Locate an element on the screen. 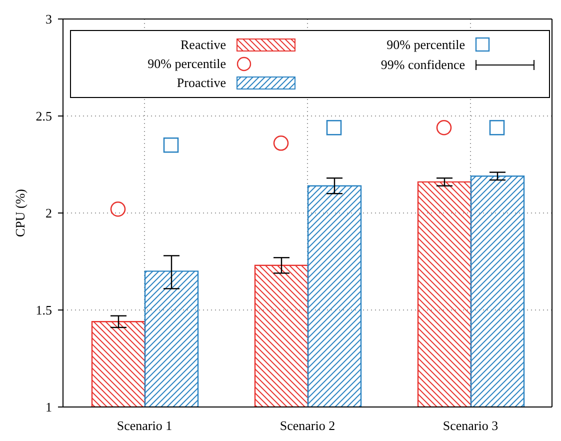 Image resolution: width=561 pixels, height=441 pixels. legend-label: Reactive is located at coordinates (203, 44).